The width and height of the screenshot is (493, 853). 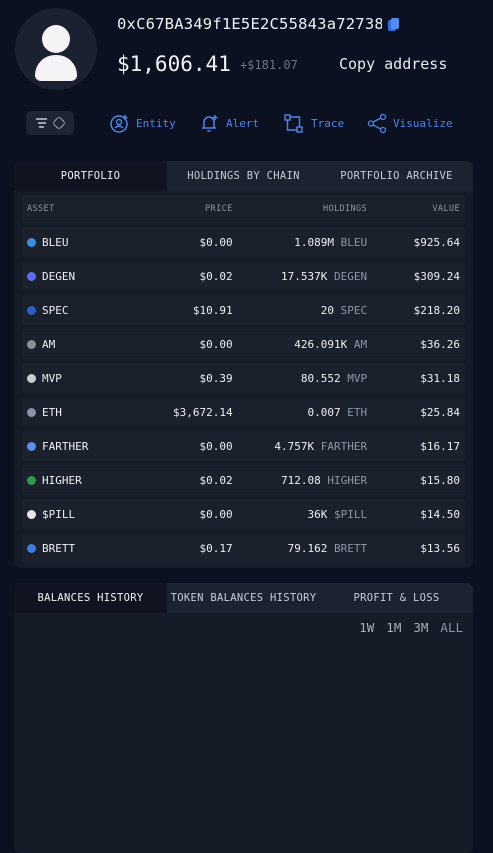 I want to click on value-cell: $15.80, so click(x=440, y=480).